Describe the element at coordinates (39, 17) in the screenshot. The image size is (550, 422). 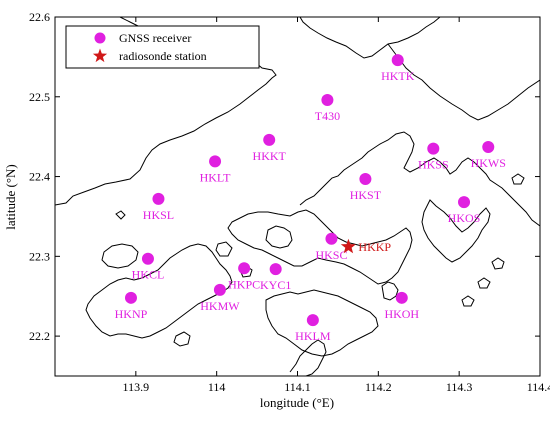
I see `y-tick-label: 22.6` at that location.